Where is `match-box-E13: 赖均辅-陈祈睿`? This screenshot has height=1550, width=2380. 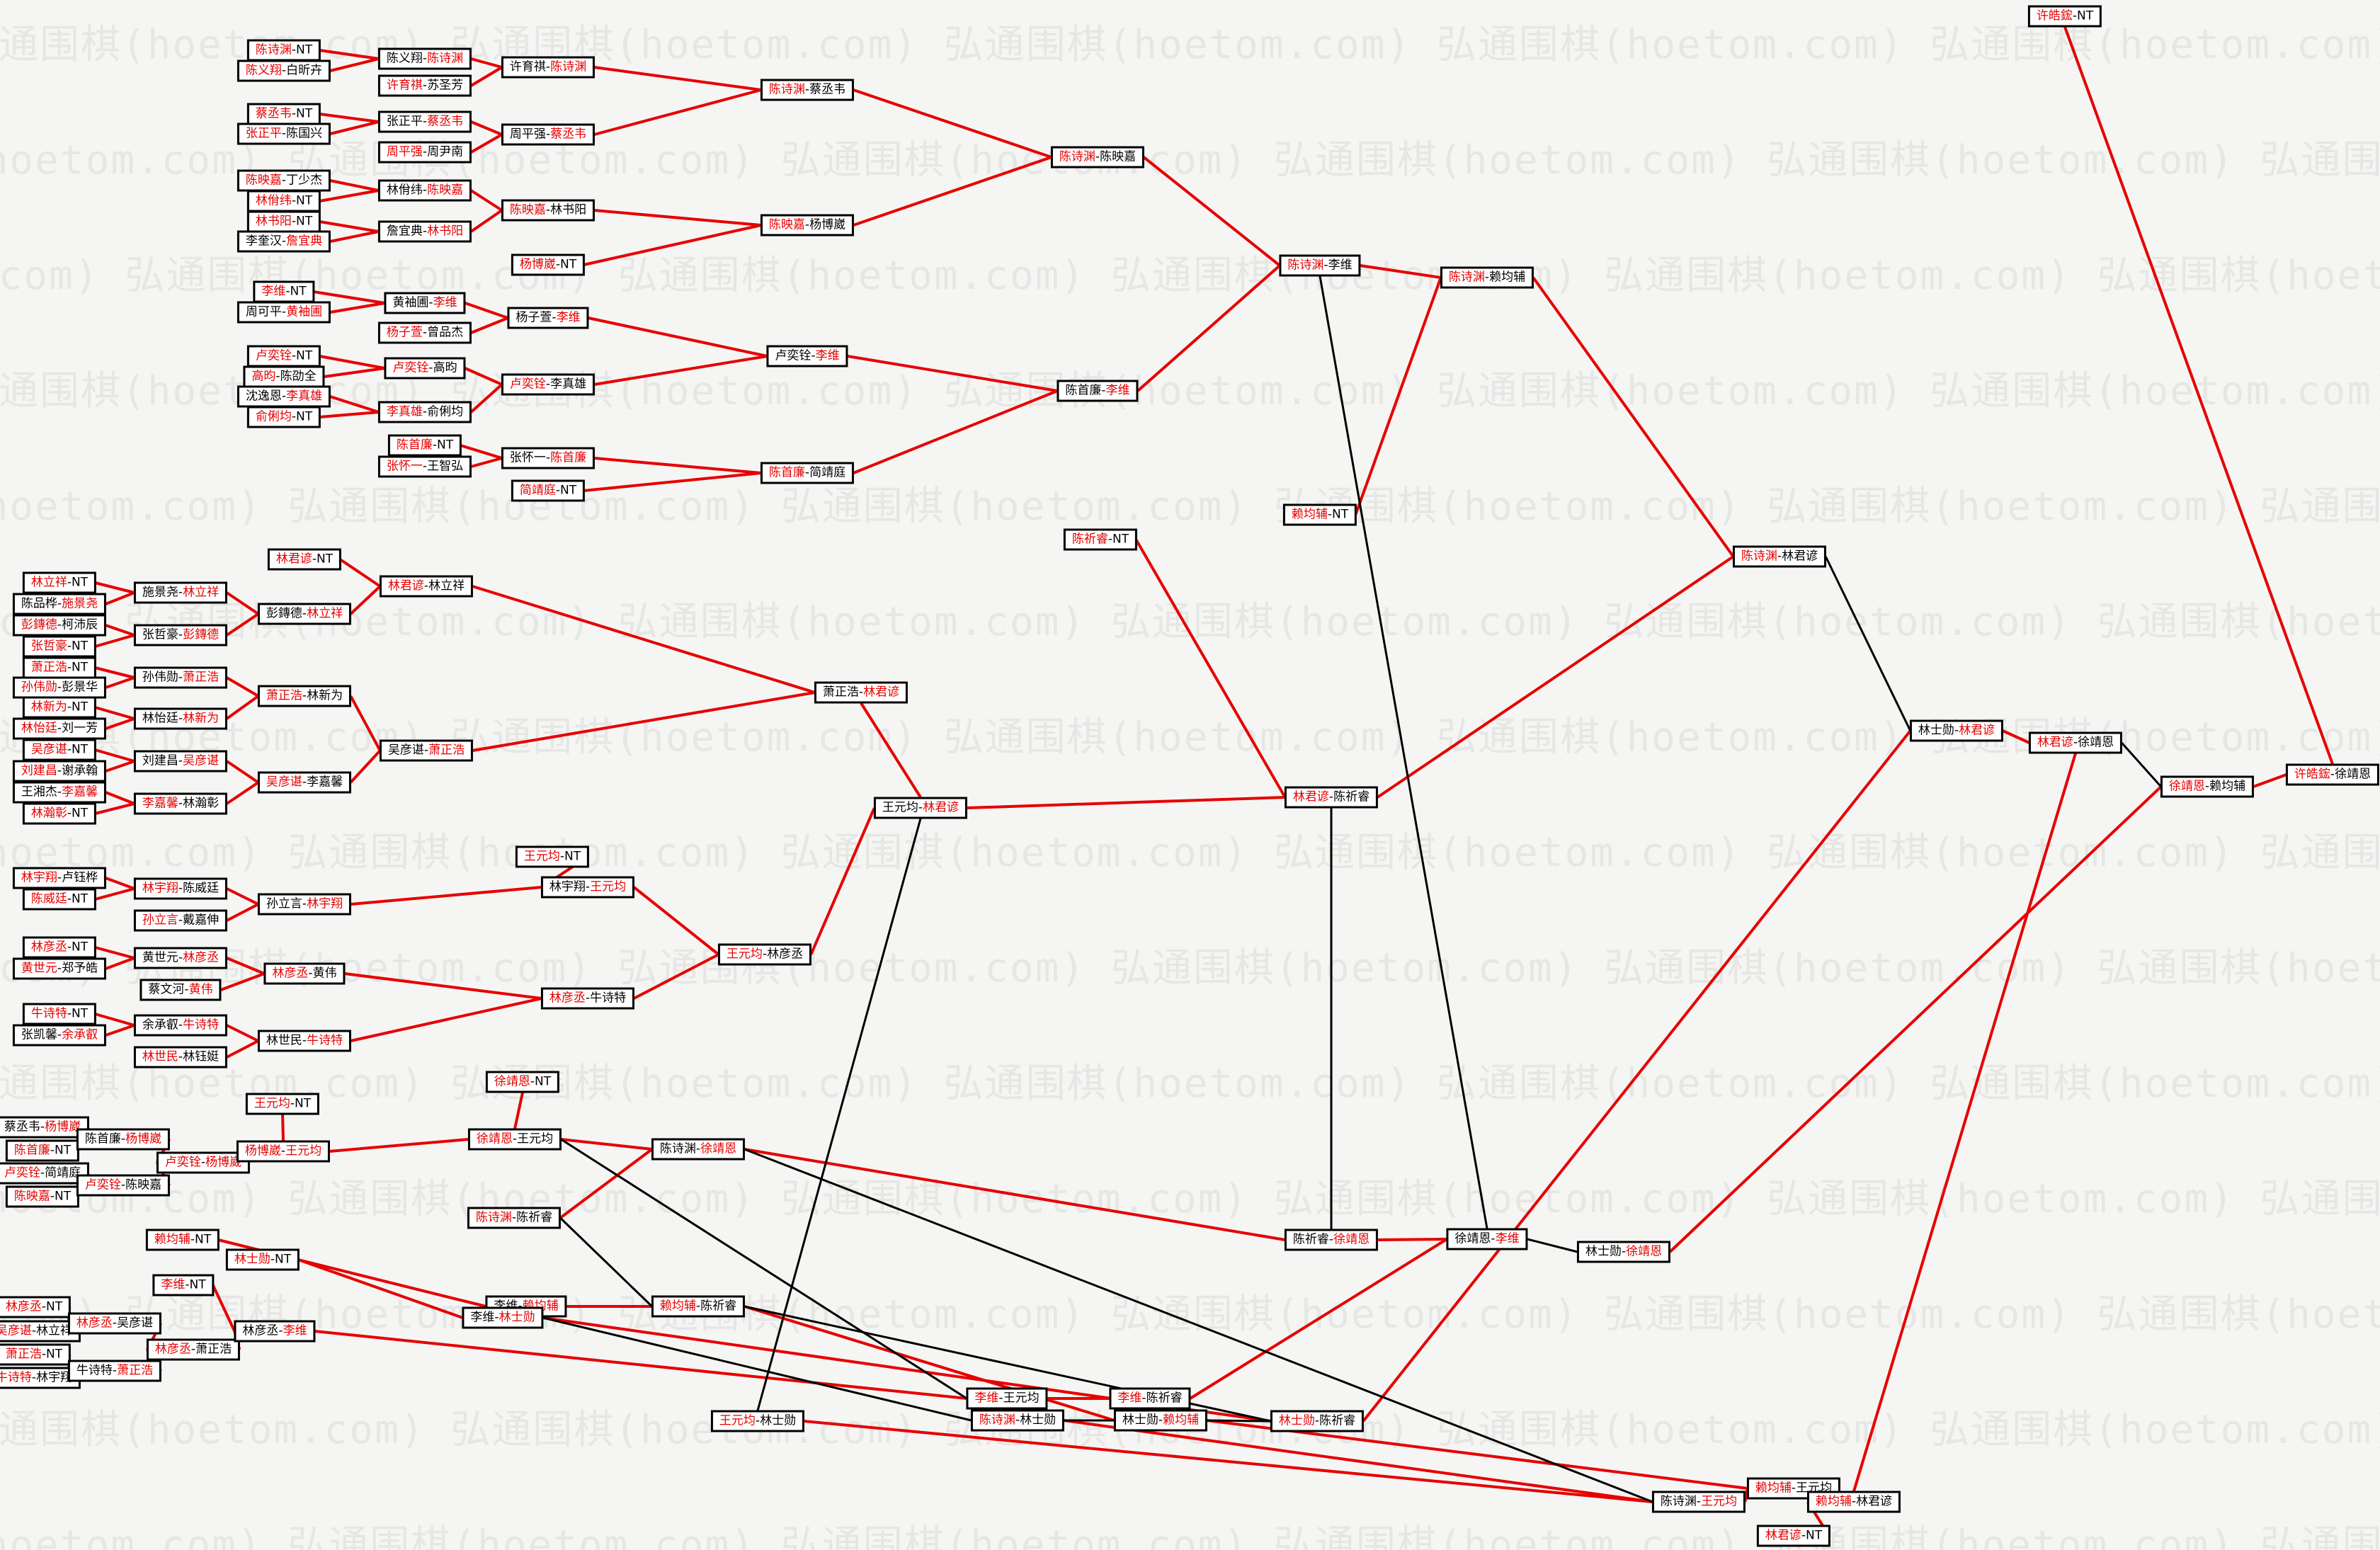 match-box-E13: 赖均辅-陈祈睿 is located at coordinates (698, 1306).